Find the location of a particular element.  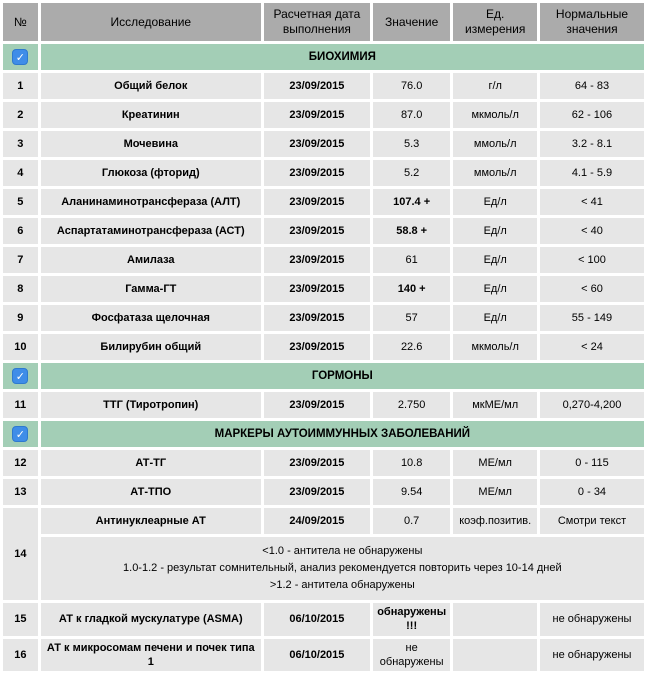

row-number: 16 is located at coordinates (20, 655).